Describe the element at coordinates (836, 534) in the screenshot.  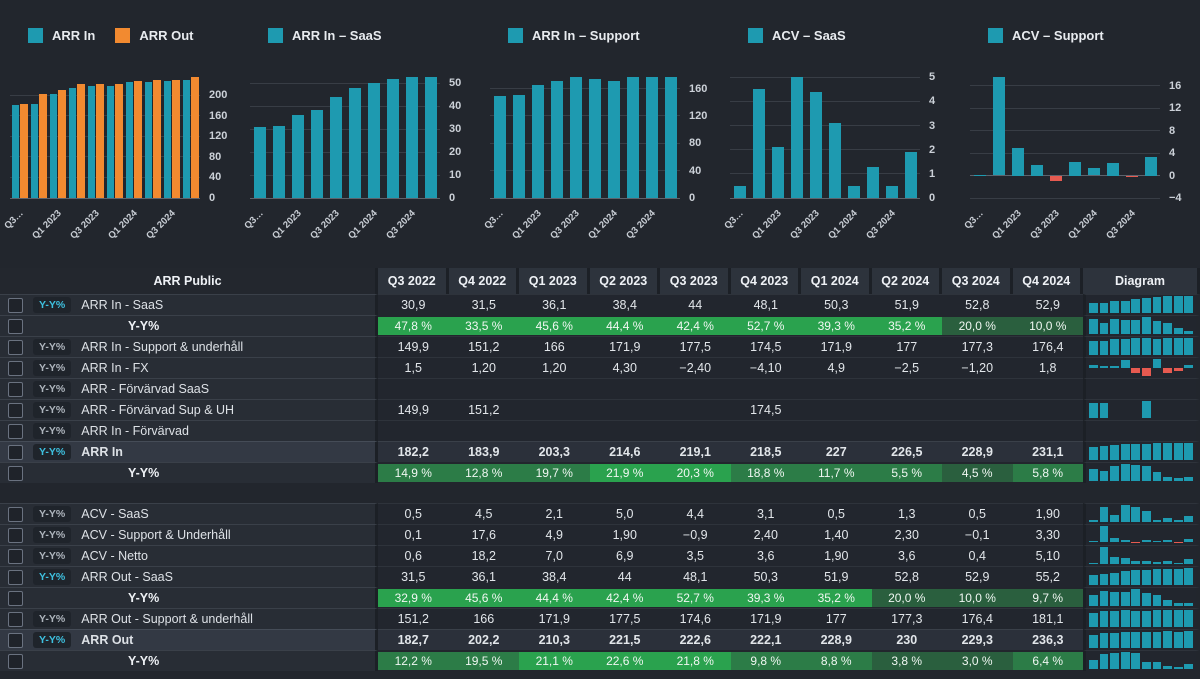
I see `value-cell: 1,40` at that location.